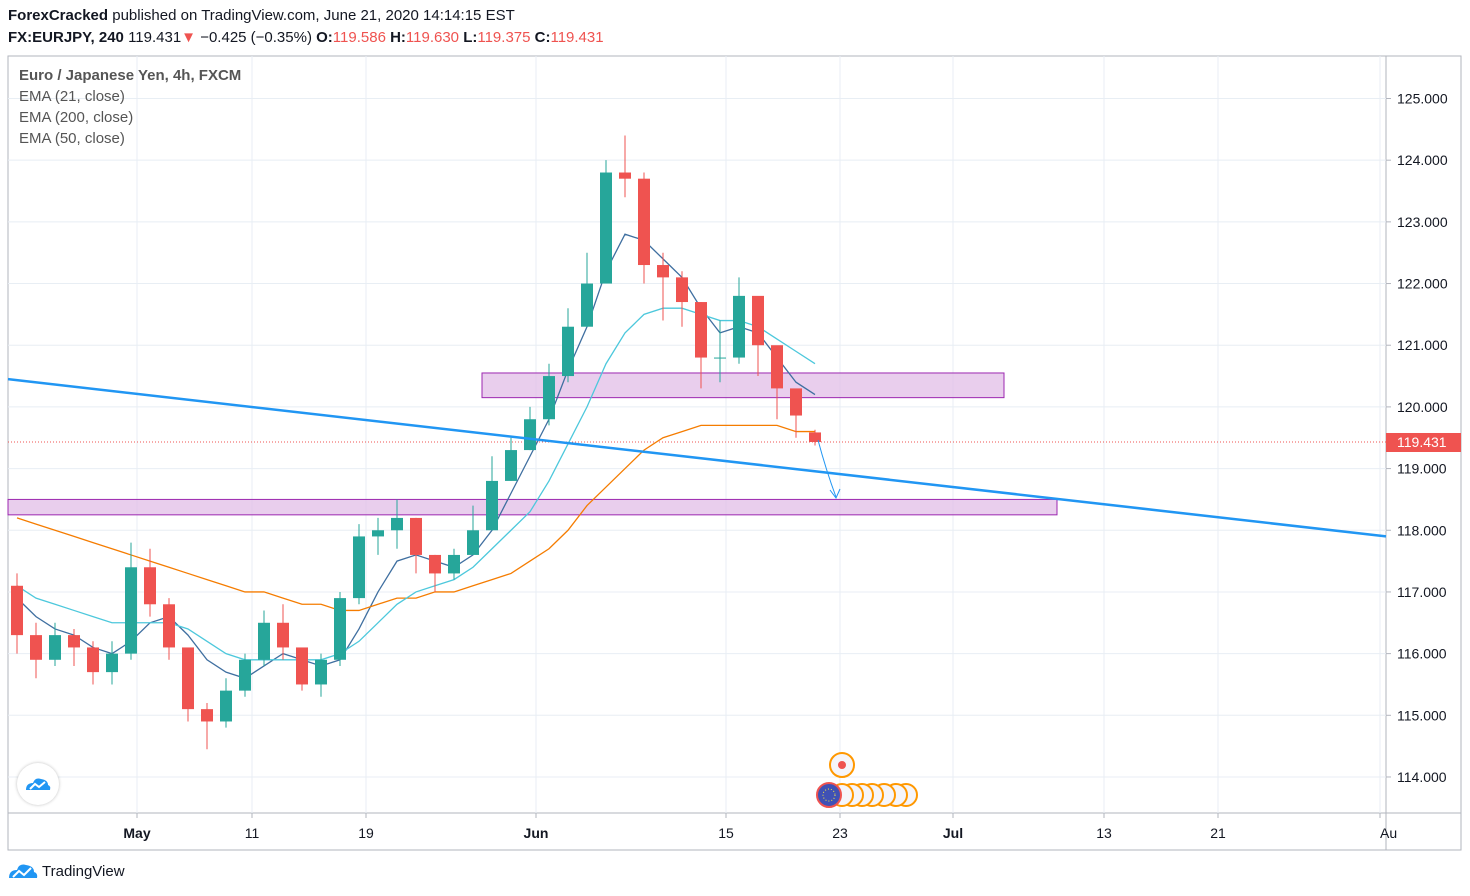 The image size is (1470, 896). Describe the element at coordinates (1104, 833) in the screenshot. I see `x-tick-label: 13` at that location.